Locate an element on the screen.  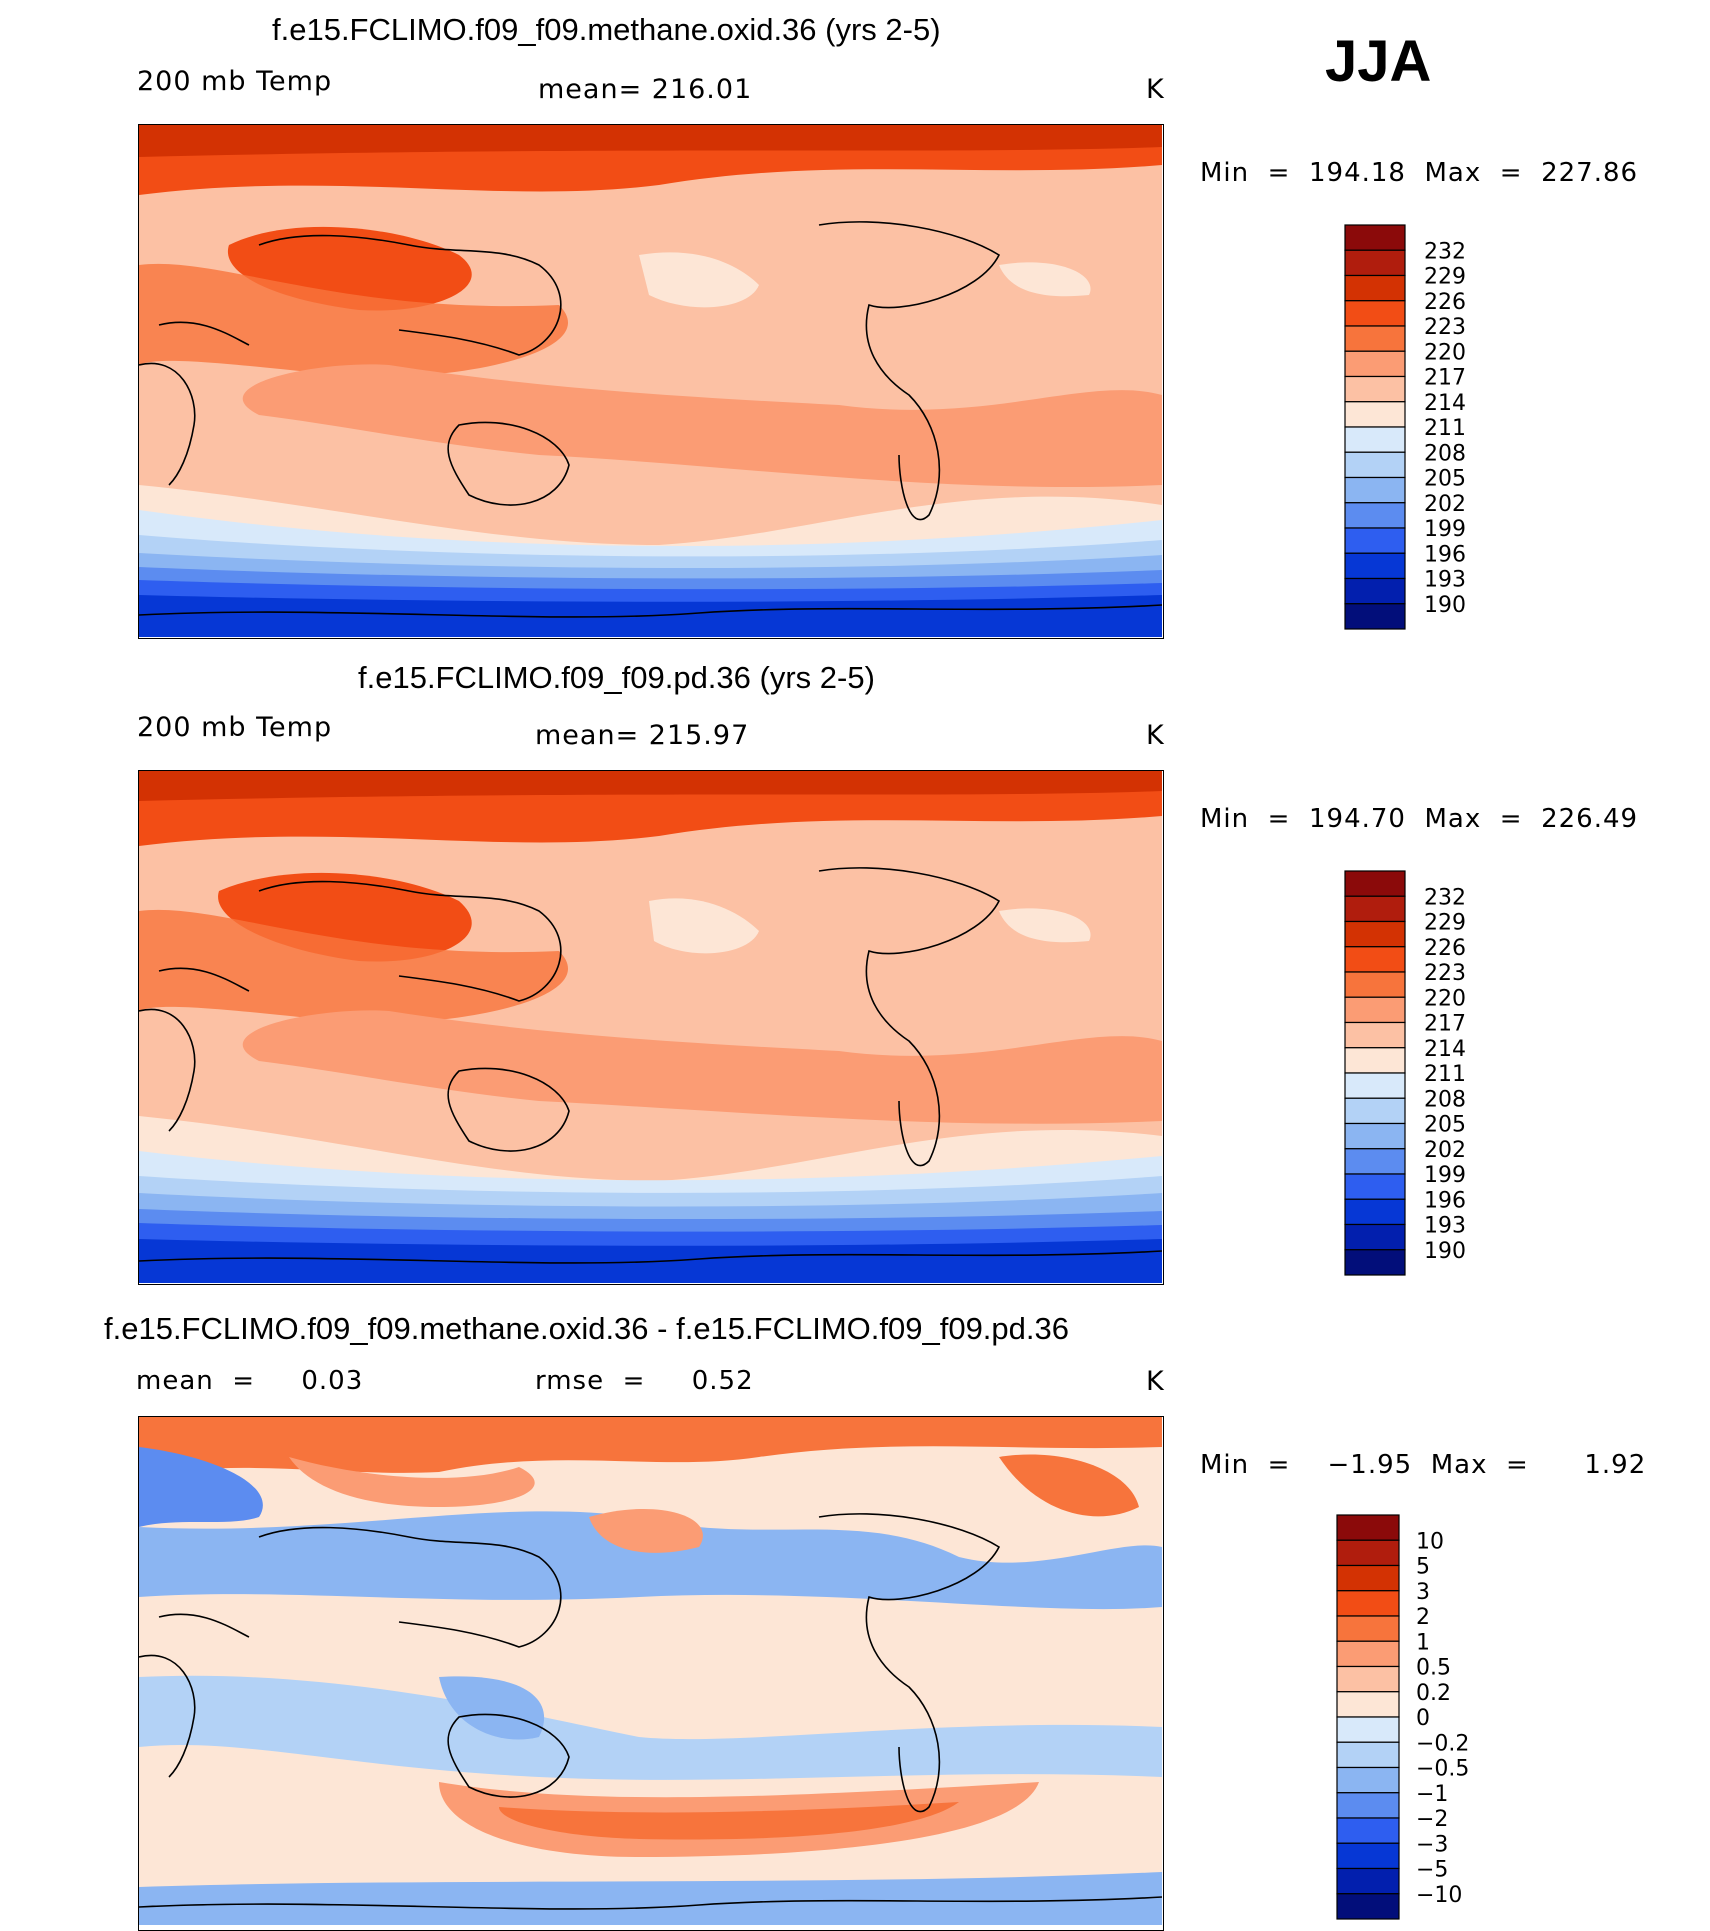
colorbar-tick-label: 10 is located at coordinates (1430, 1541).